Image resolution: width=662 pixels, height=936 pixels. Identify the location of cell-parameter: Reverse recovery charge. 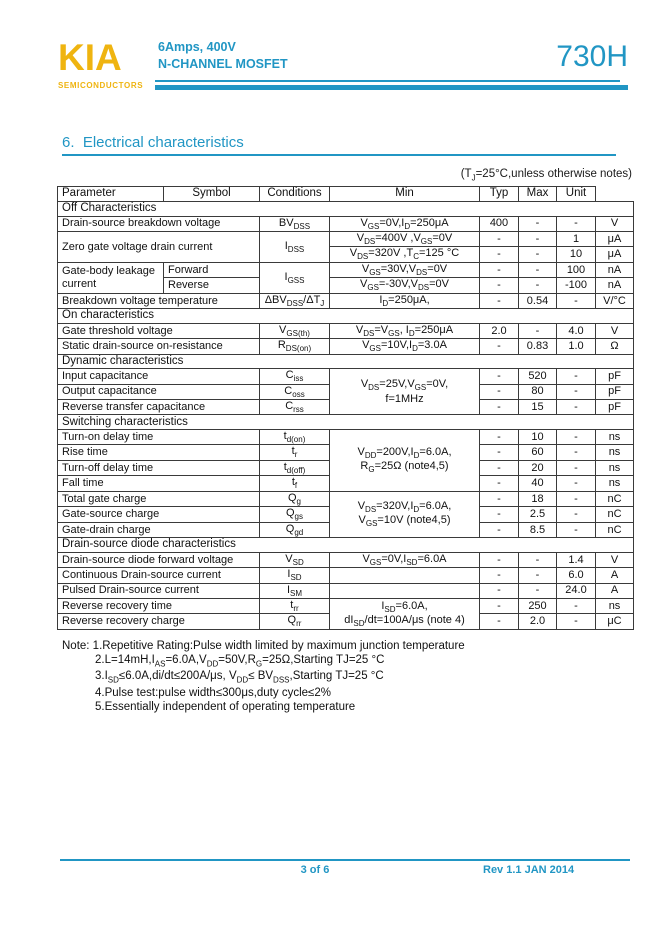
(158, 621).